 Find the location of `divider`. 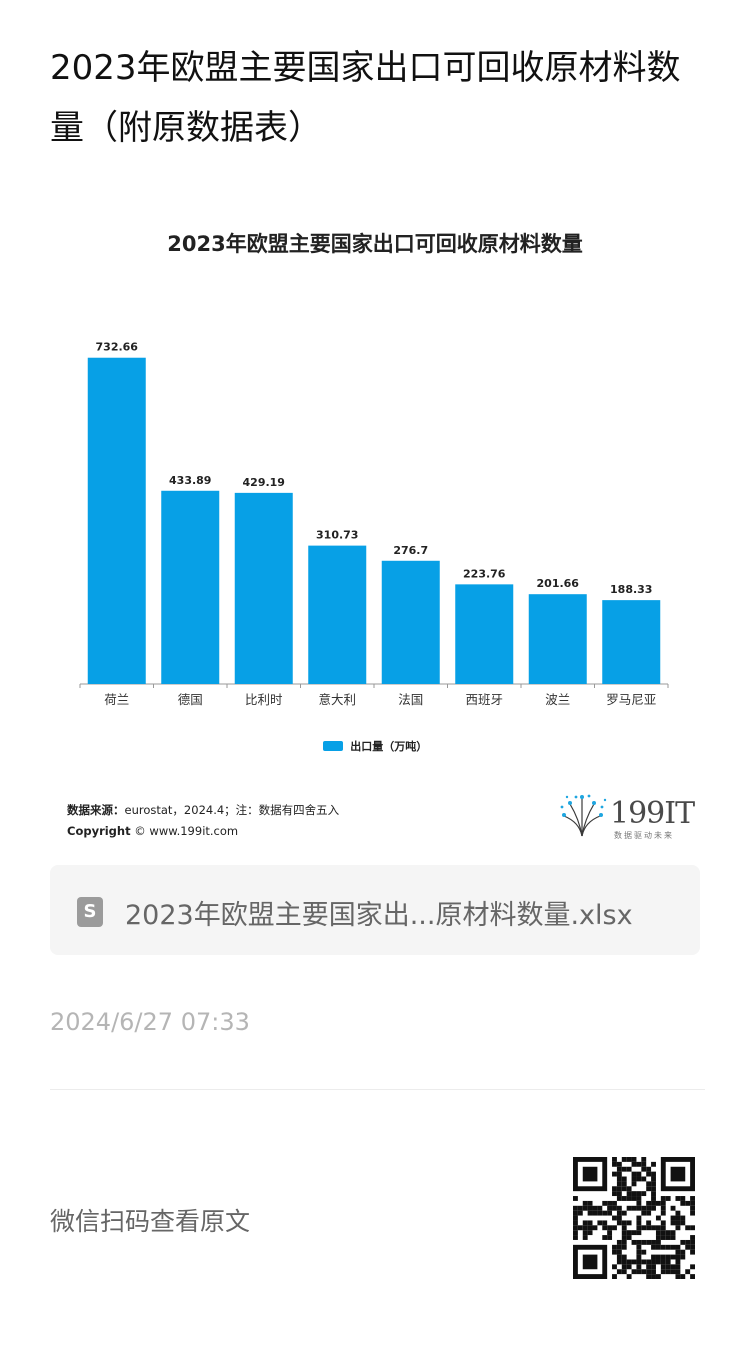

divider is located at coordinates (377, 1089).